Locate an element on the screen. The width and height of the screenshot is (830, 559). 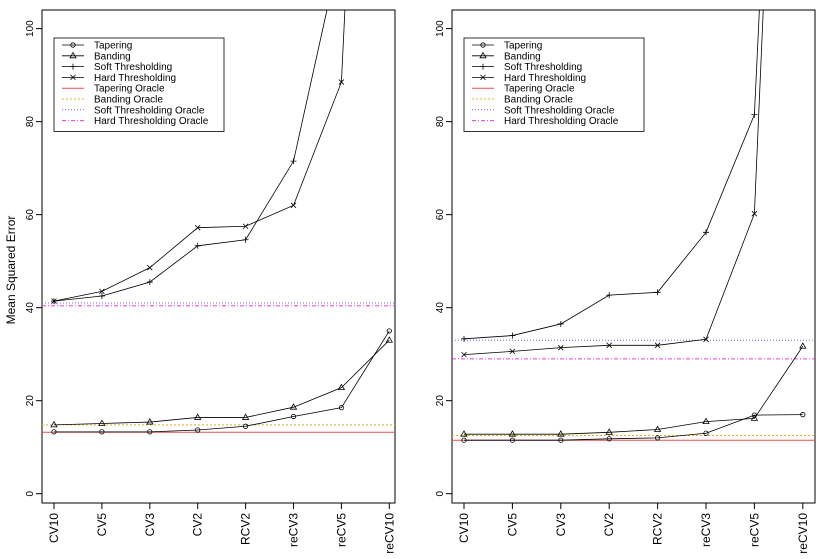
legend-box is located at coordinates (554, 84).